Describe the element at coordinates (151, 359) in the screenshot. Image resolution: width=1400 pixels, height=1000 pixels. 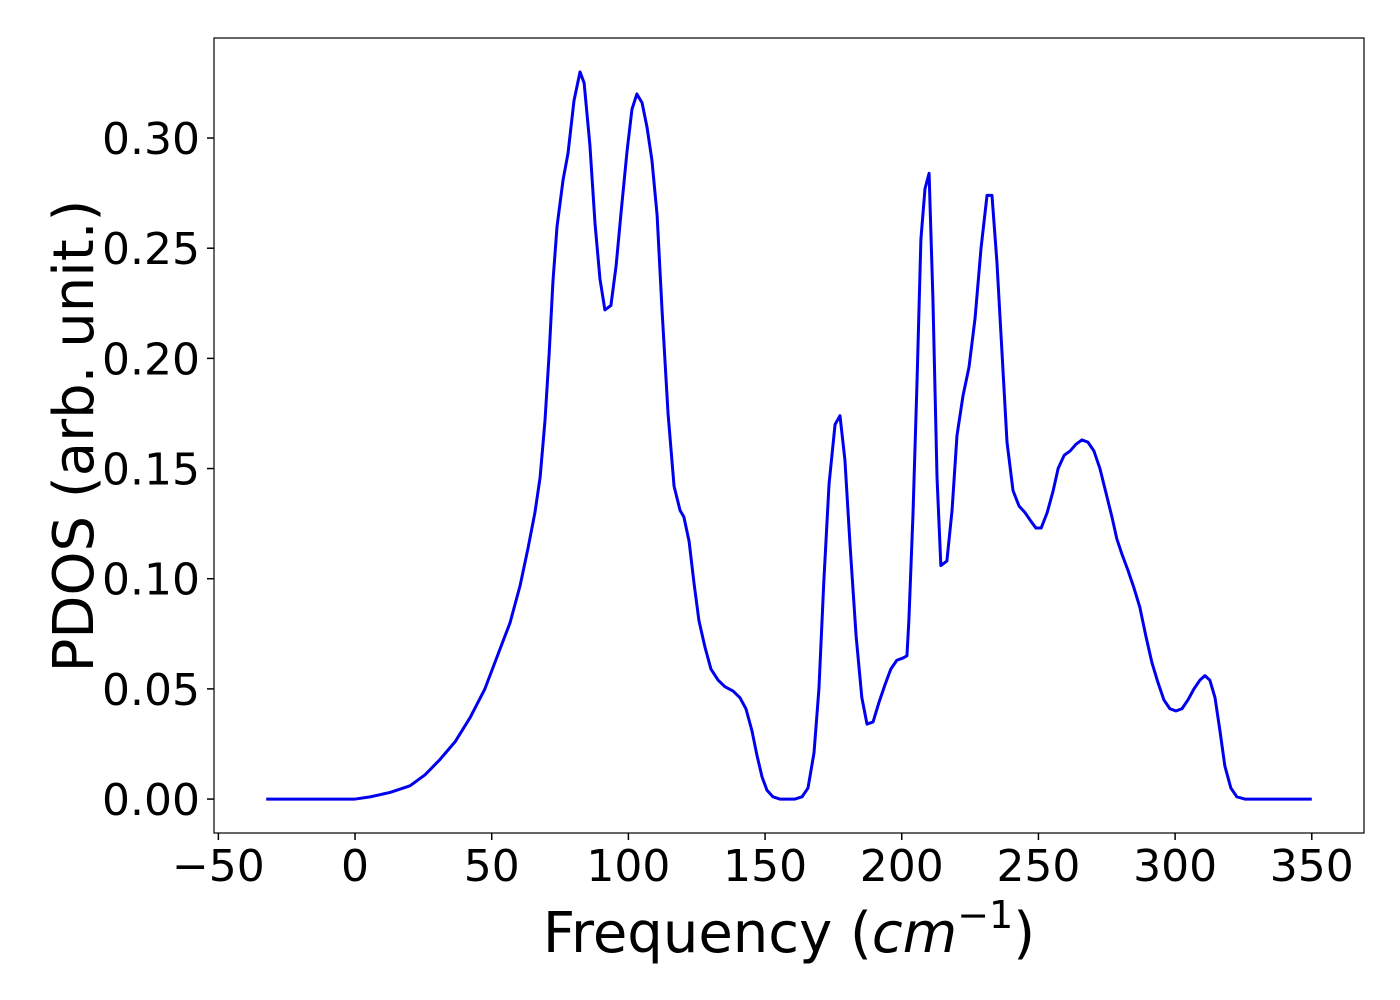
I see `y-tick-label: 0.20` at that location.